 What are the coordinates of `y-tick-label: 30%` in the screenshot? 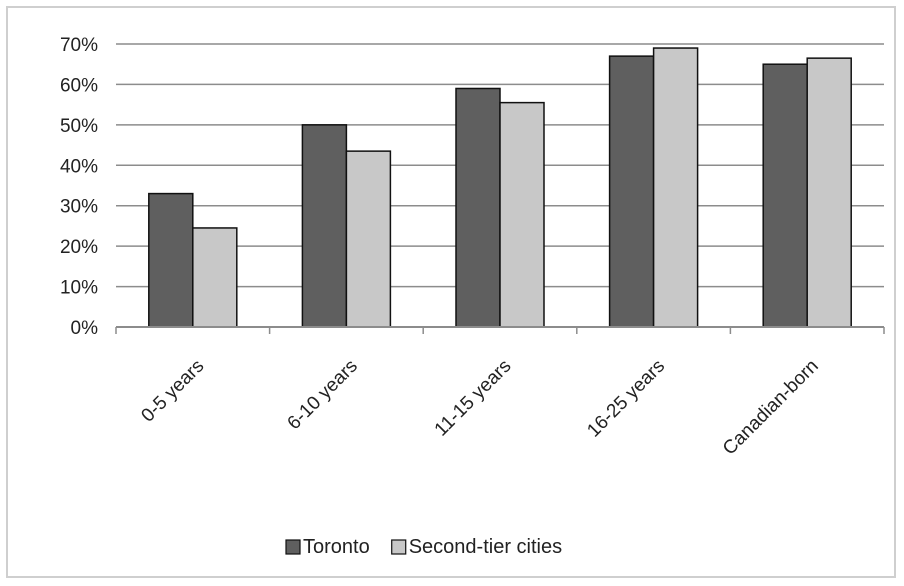 It's located at (79, 207).